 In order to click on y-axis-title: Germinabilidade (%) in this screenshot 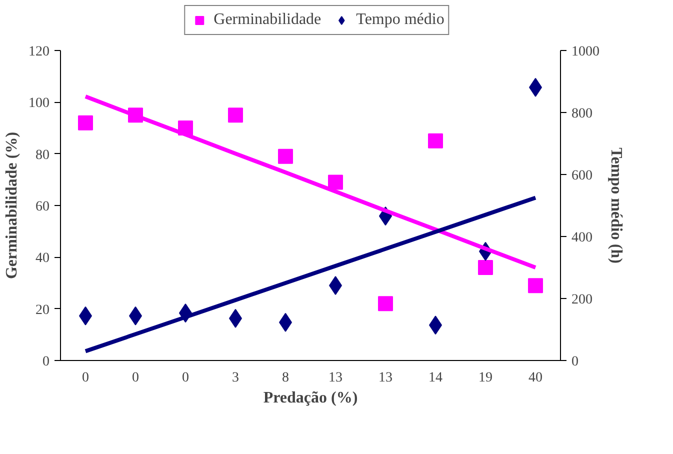, I will do `click(12, 206)`.